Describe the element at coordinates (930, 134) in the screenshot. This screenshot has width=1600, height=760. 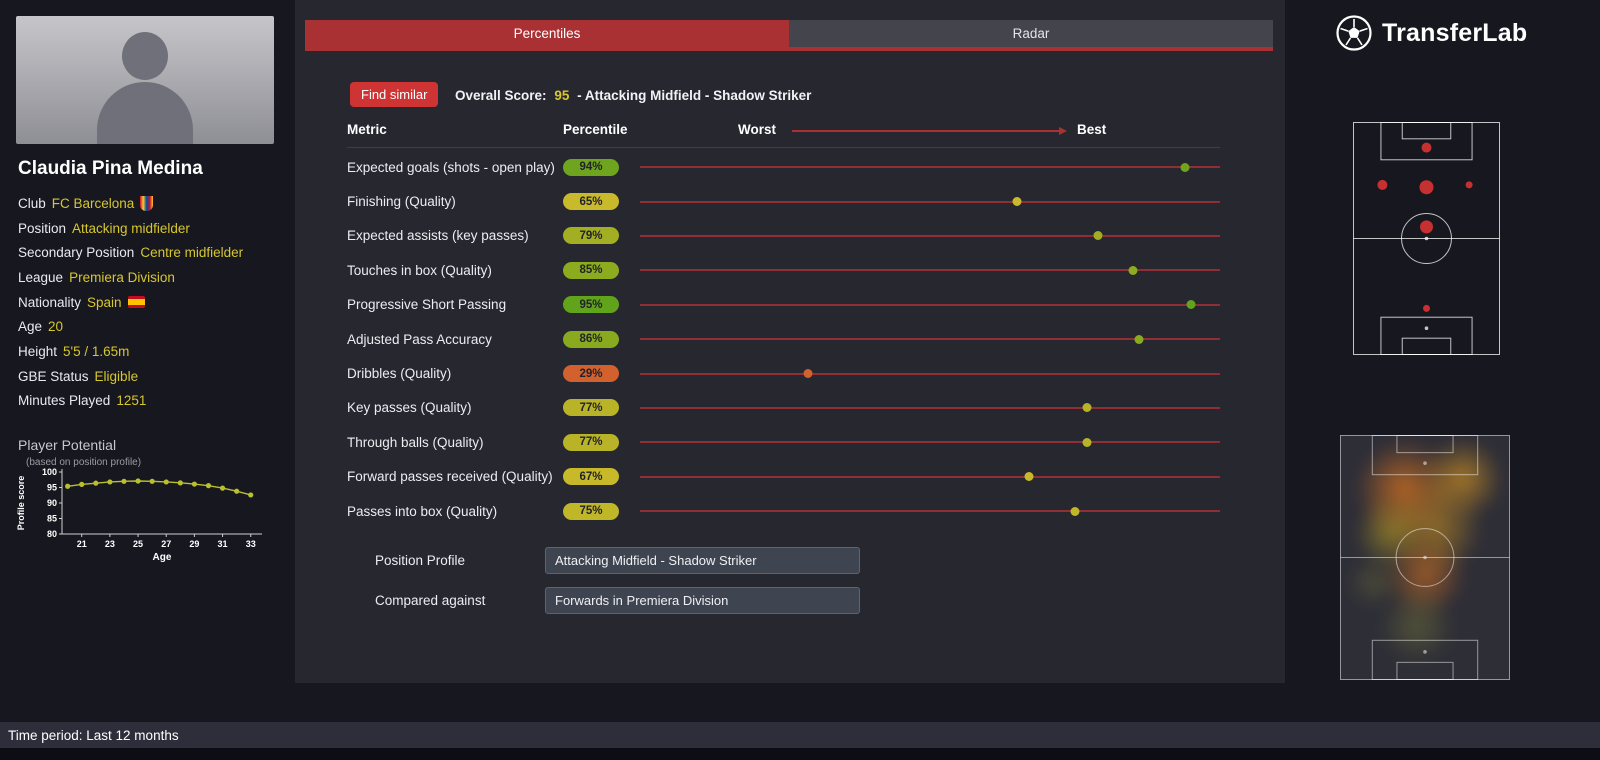
I see `header-track: Worst Best` at that location.